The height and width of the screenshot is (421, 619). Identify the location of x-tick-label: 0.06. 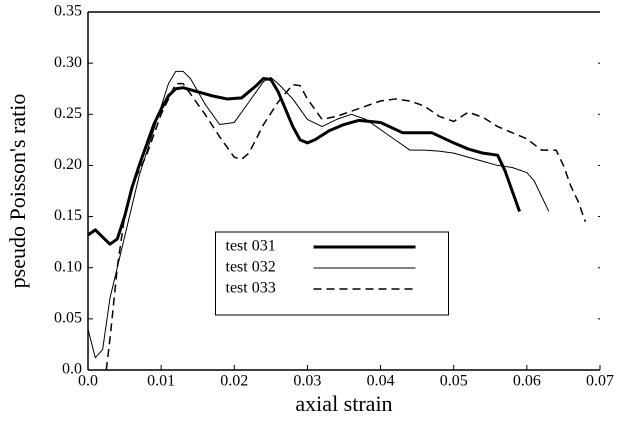
(527, 381).